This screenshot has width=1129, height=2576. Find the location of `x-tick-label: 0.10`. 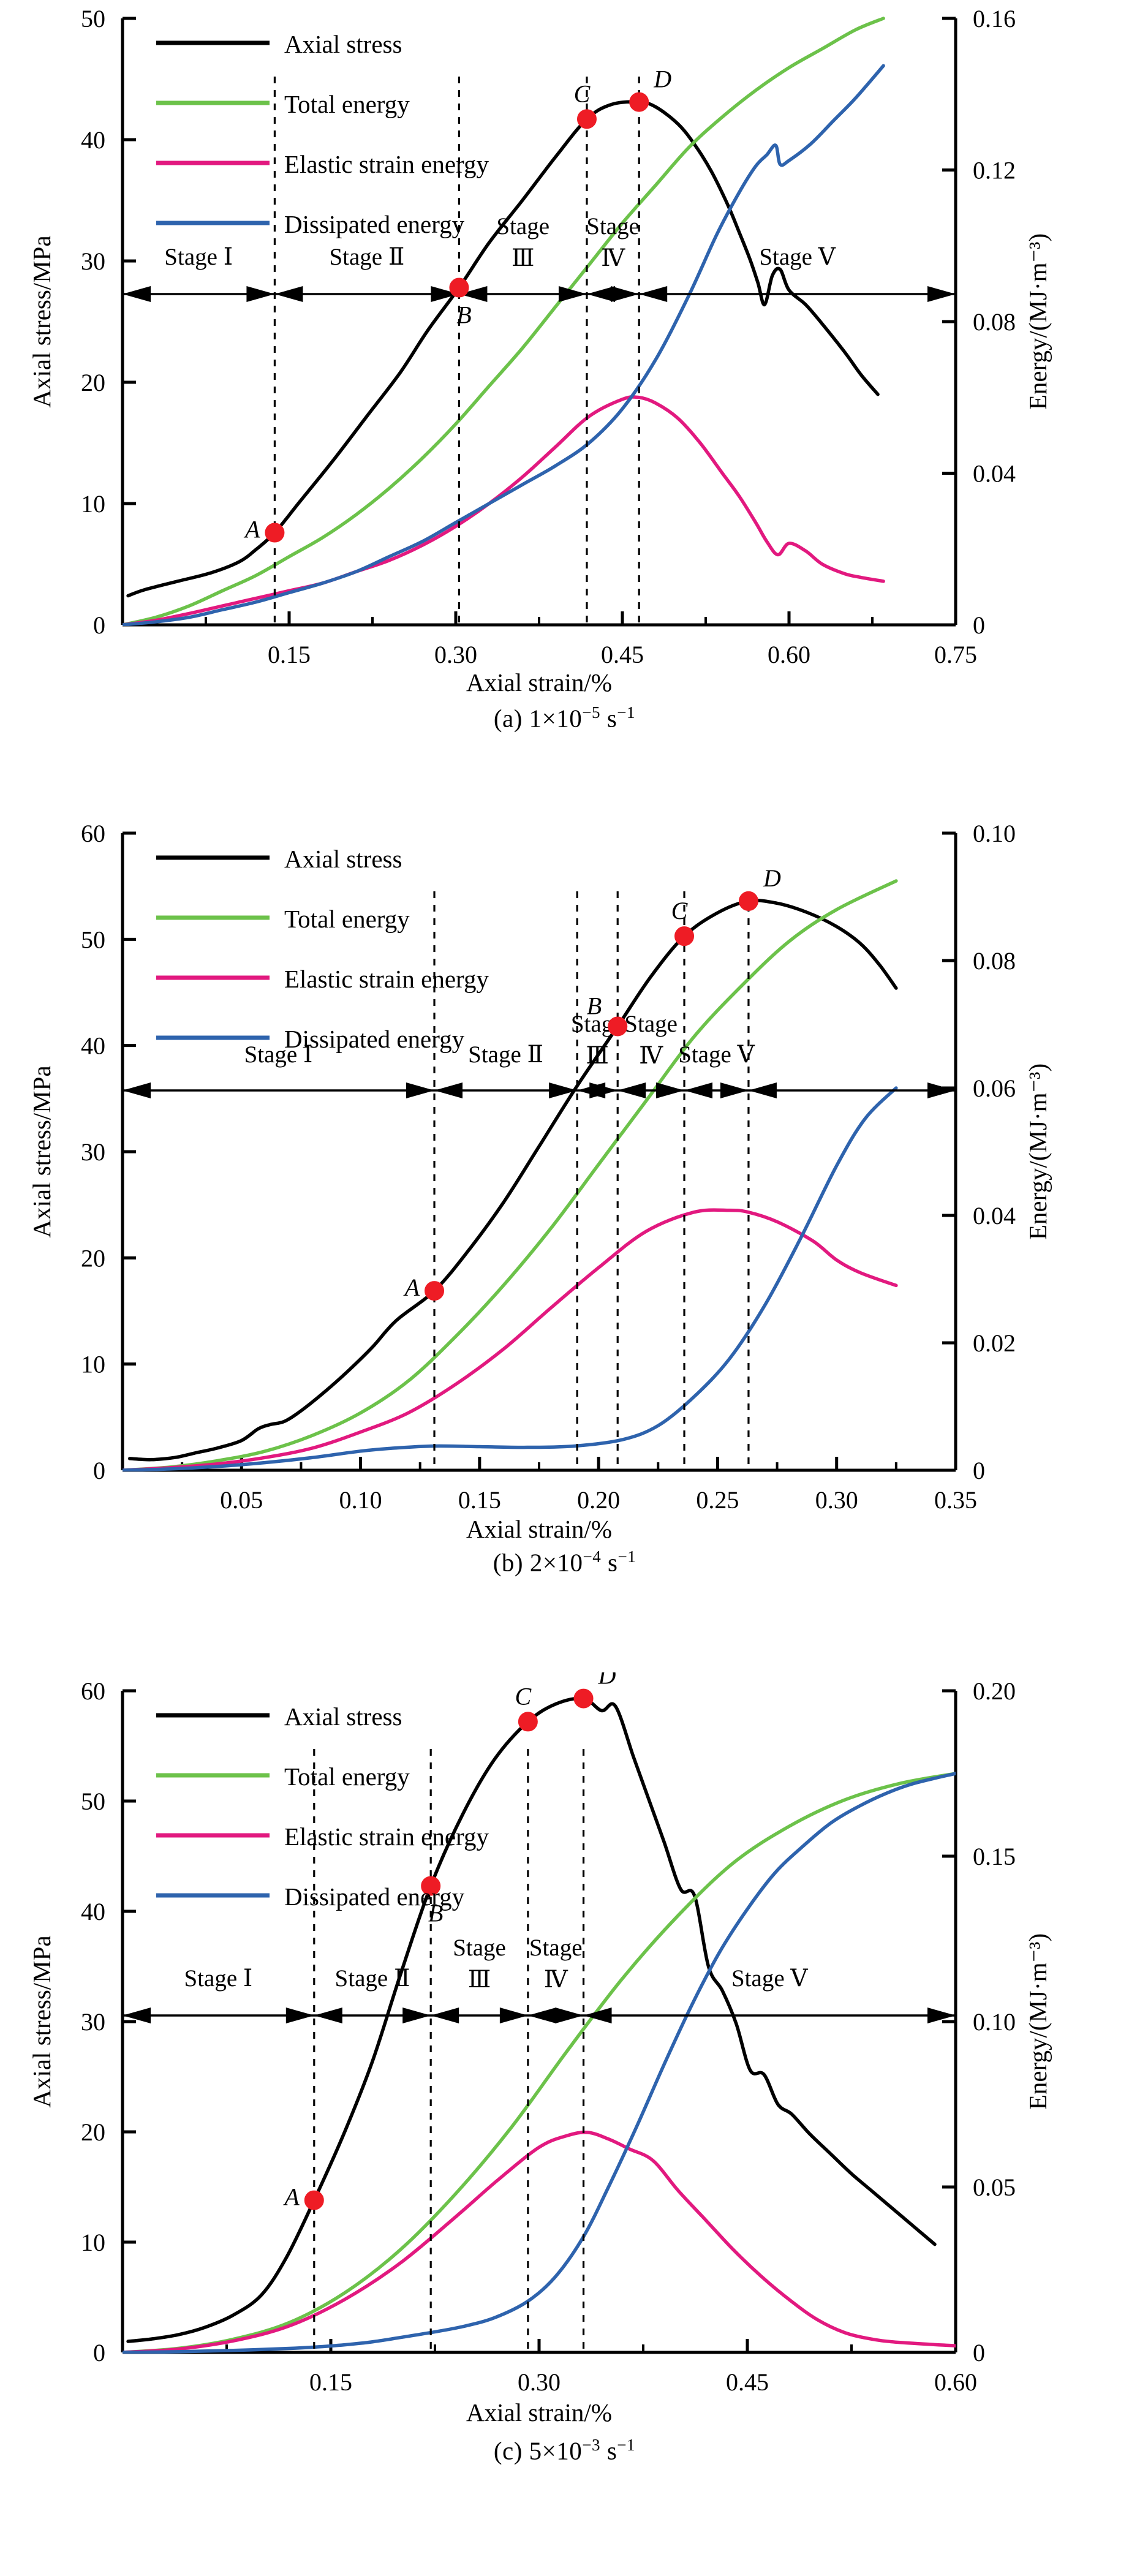

x-tick-label: 0.10 is located at coordinates (360, 1500).